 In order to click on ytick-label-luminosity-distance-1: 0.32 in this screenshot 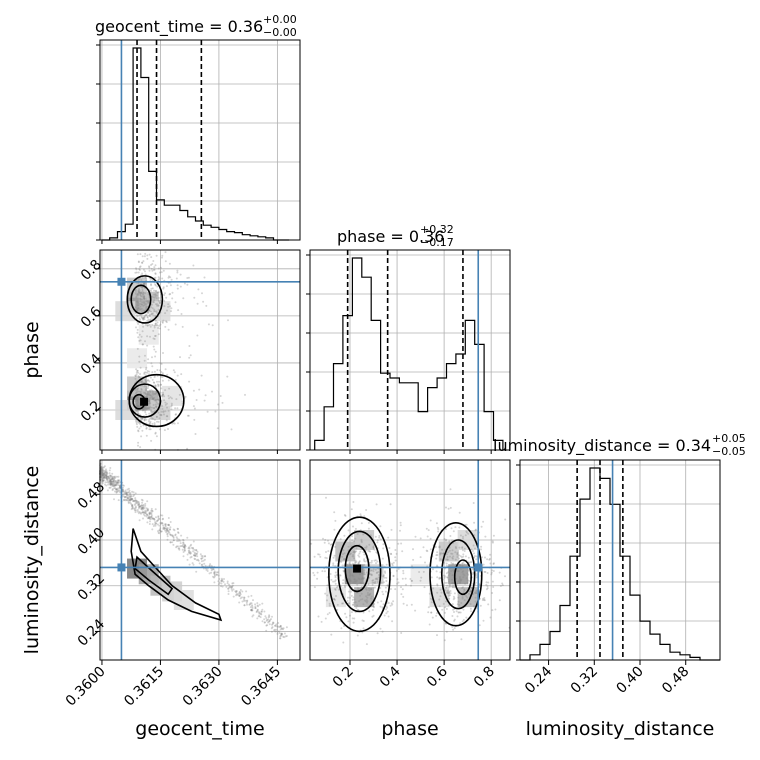, I will do `click(91, 586)`.